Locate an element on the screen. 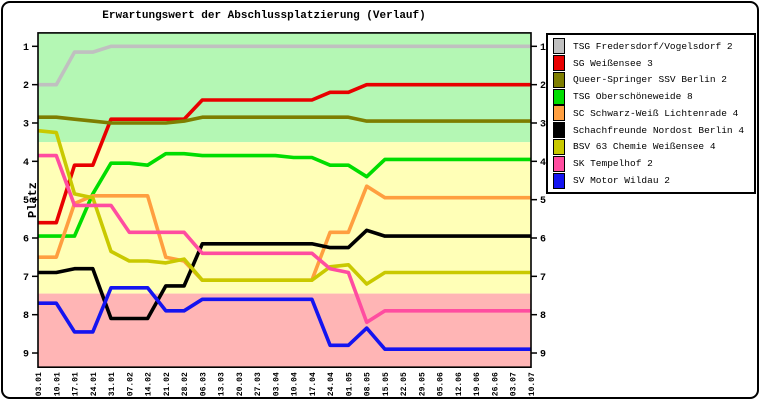 This screenshot has height=403, width=760. legend-label: TSG Fredersdorf/Vogelsdorf 2 is located at coordinates (653, 46).